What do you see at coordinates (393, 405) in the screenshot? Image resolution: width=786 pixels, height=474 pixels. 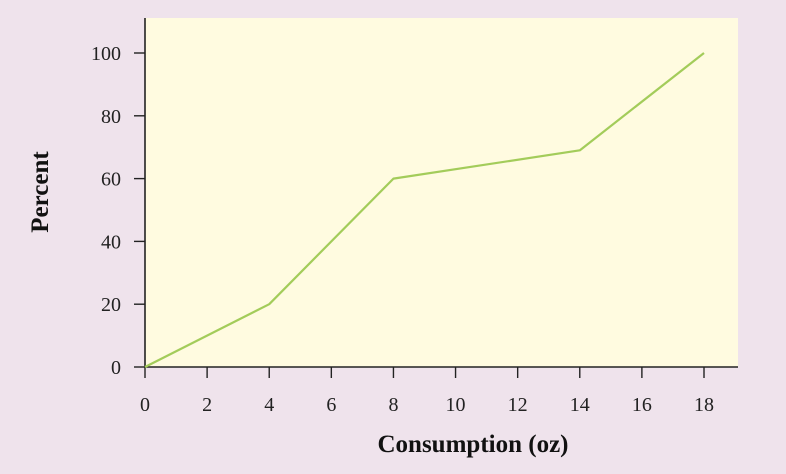 I see `x-tick-label: 8` at bounding box center [393, 405].